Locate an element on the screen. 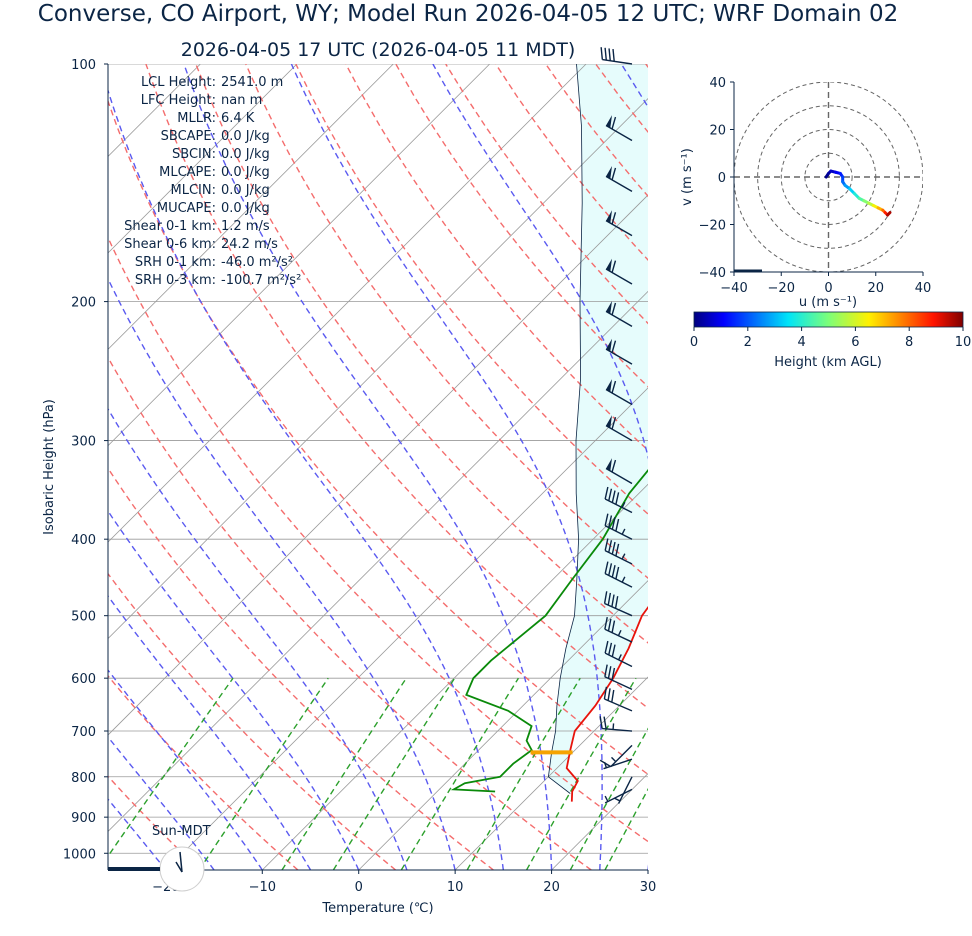  stat-value: -100.7 m²/s² is located at coordinates (261, 280).